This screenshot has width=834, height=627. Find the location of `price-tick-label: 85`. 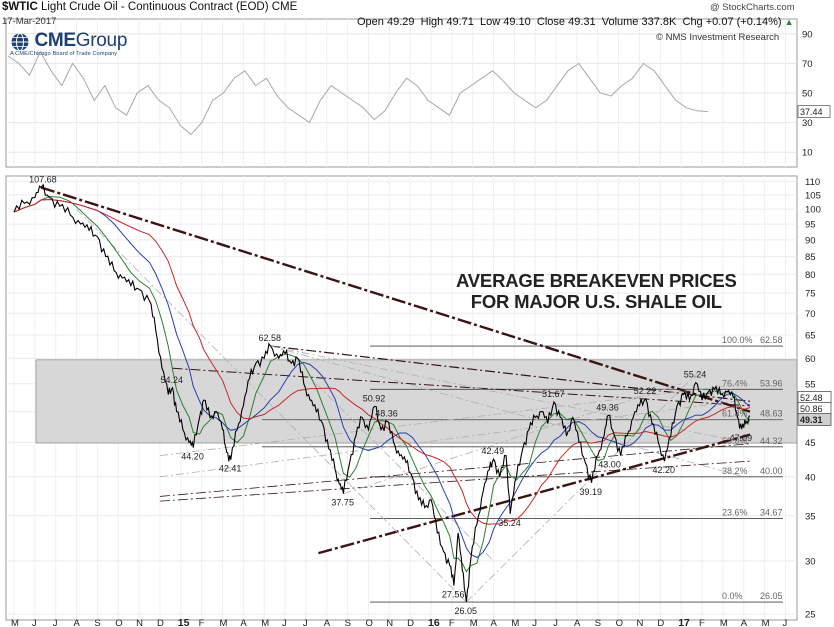

price-tick-label: 85 is located at coordinates (810, 257).